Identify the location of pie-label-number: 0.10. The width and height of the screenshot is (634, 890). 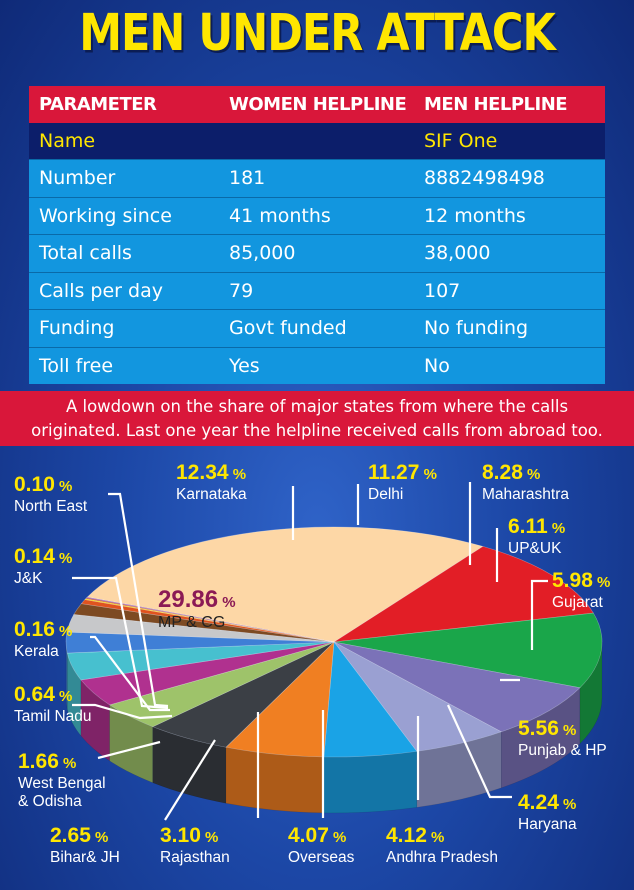
(34, 484).